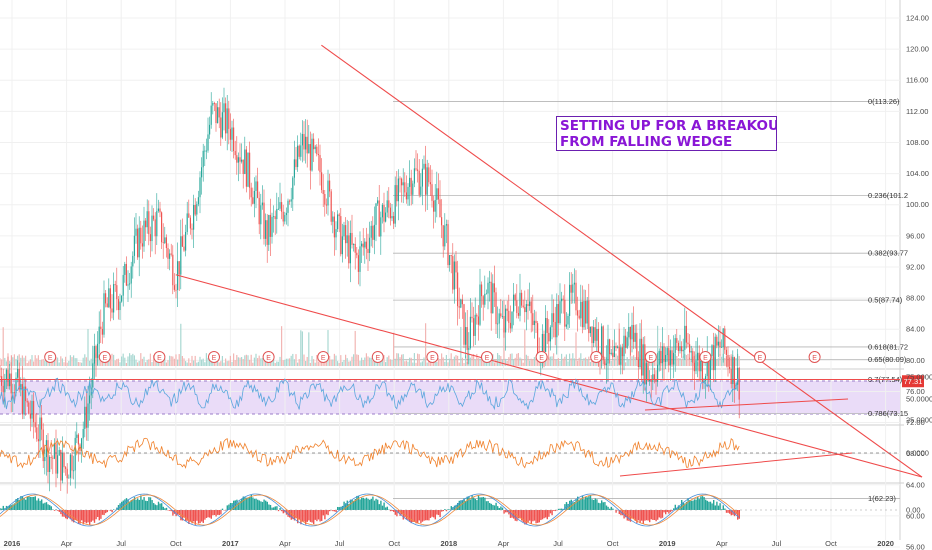 The image size is (932, 550). What do you see at coordinates (888, 253) in the screenshot?
I see `fib-label: 0.382(93.77` at bounding box center [888, 253].